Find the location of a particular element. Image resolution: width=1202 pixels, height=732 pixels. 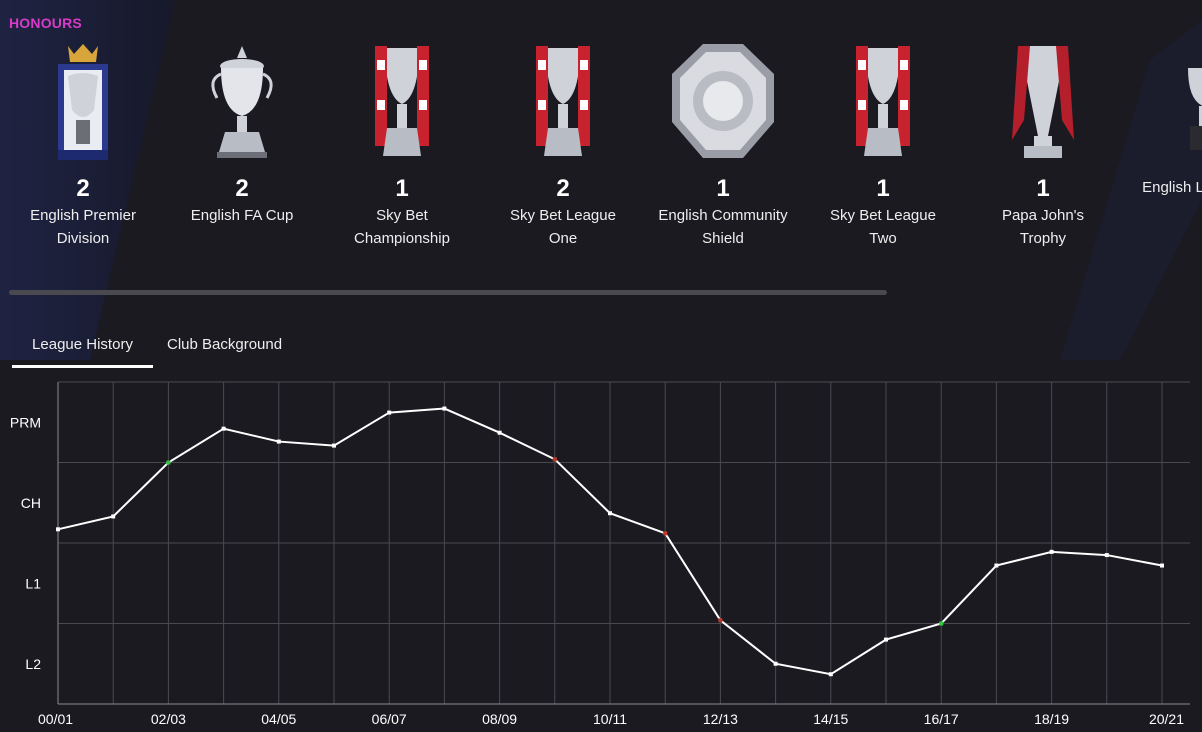

honour-item: 1 Sky Bet Championship is located at coordinates (402, 145).